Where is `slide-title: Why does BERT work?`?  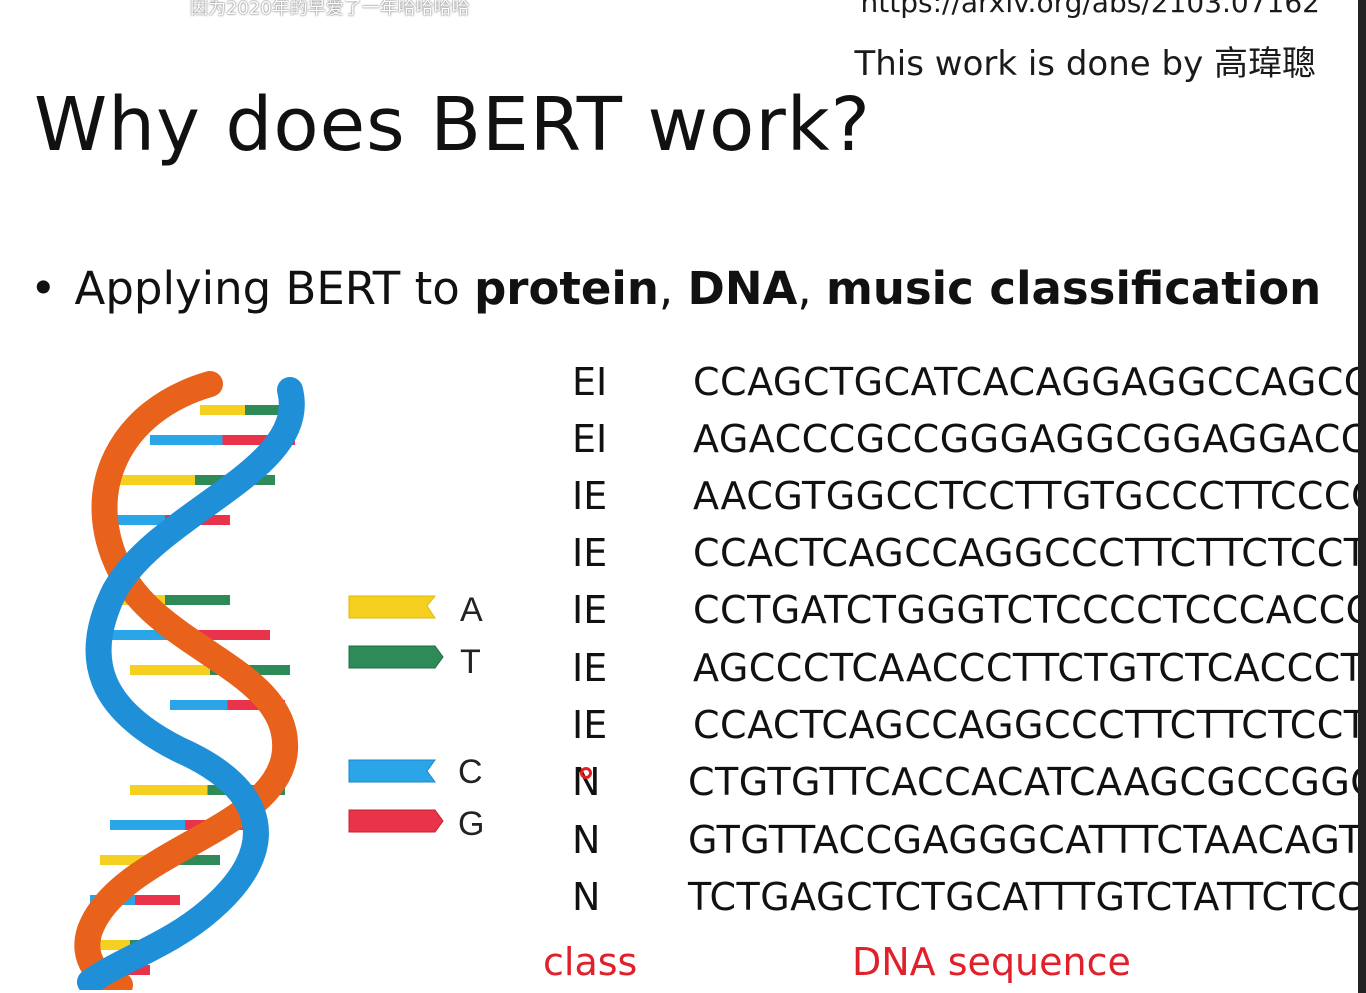 slide-title: Why does BERT work? is located at coordinates (452, 125).